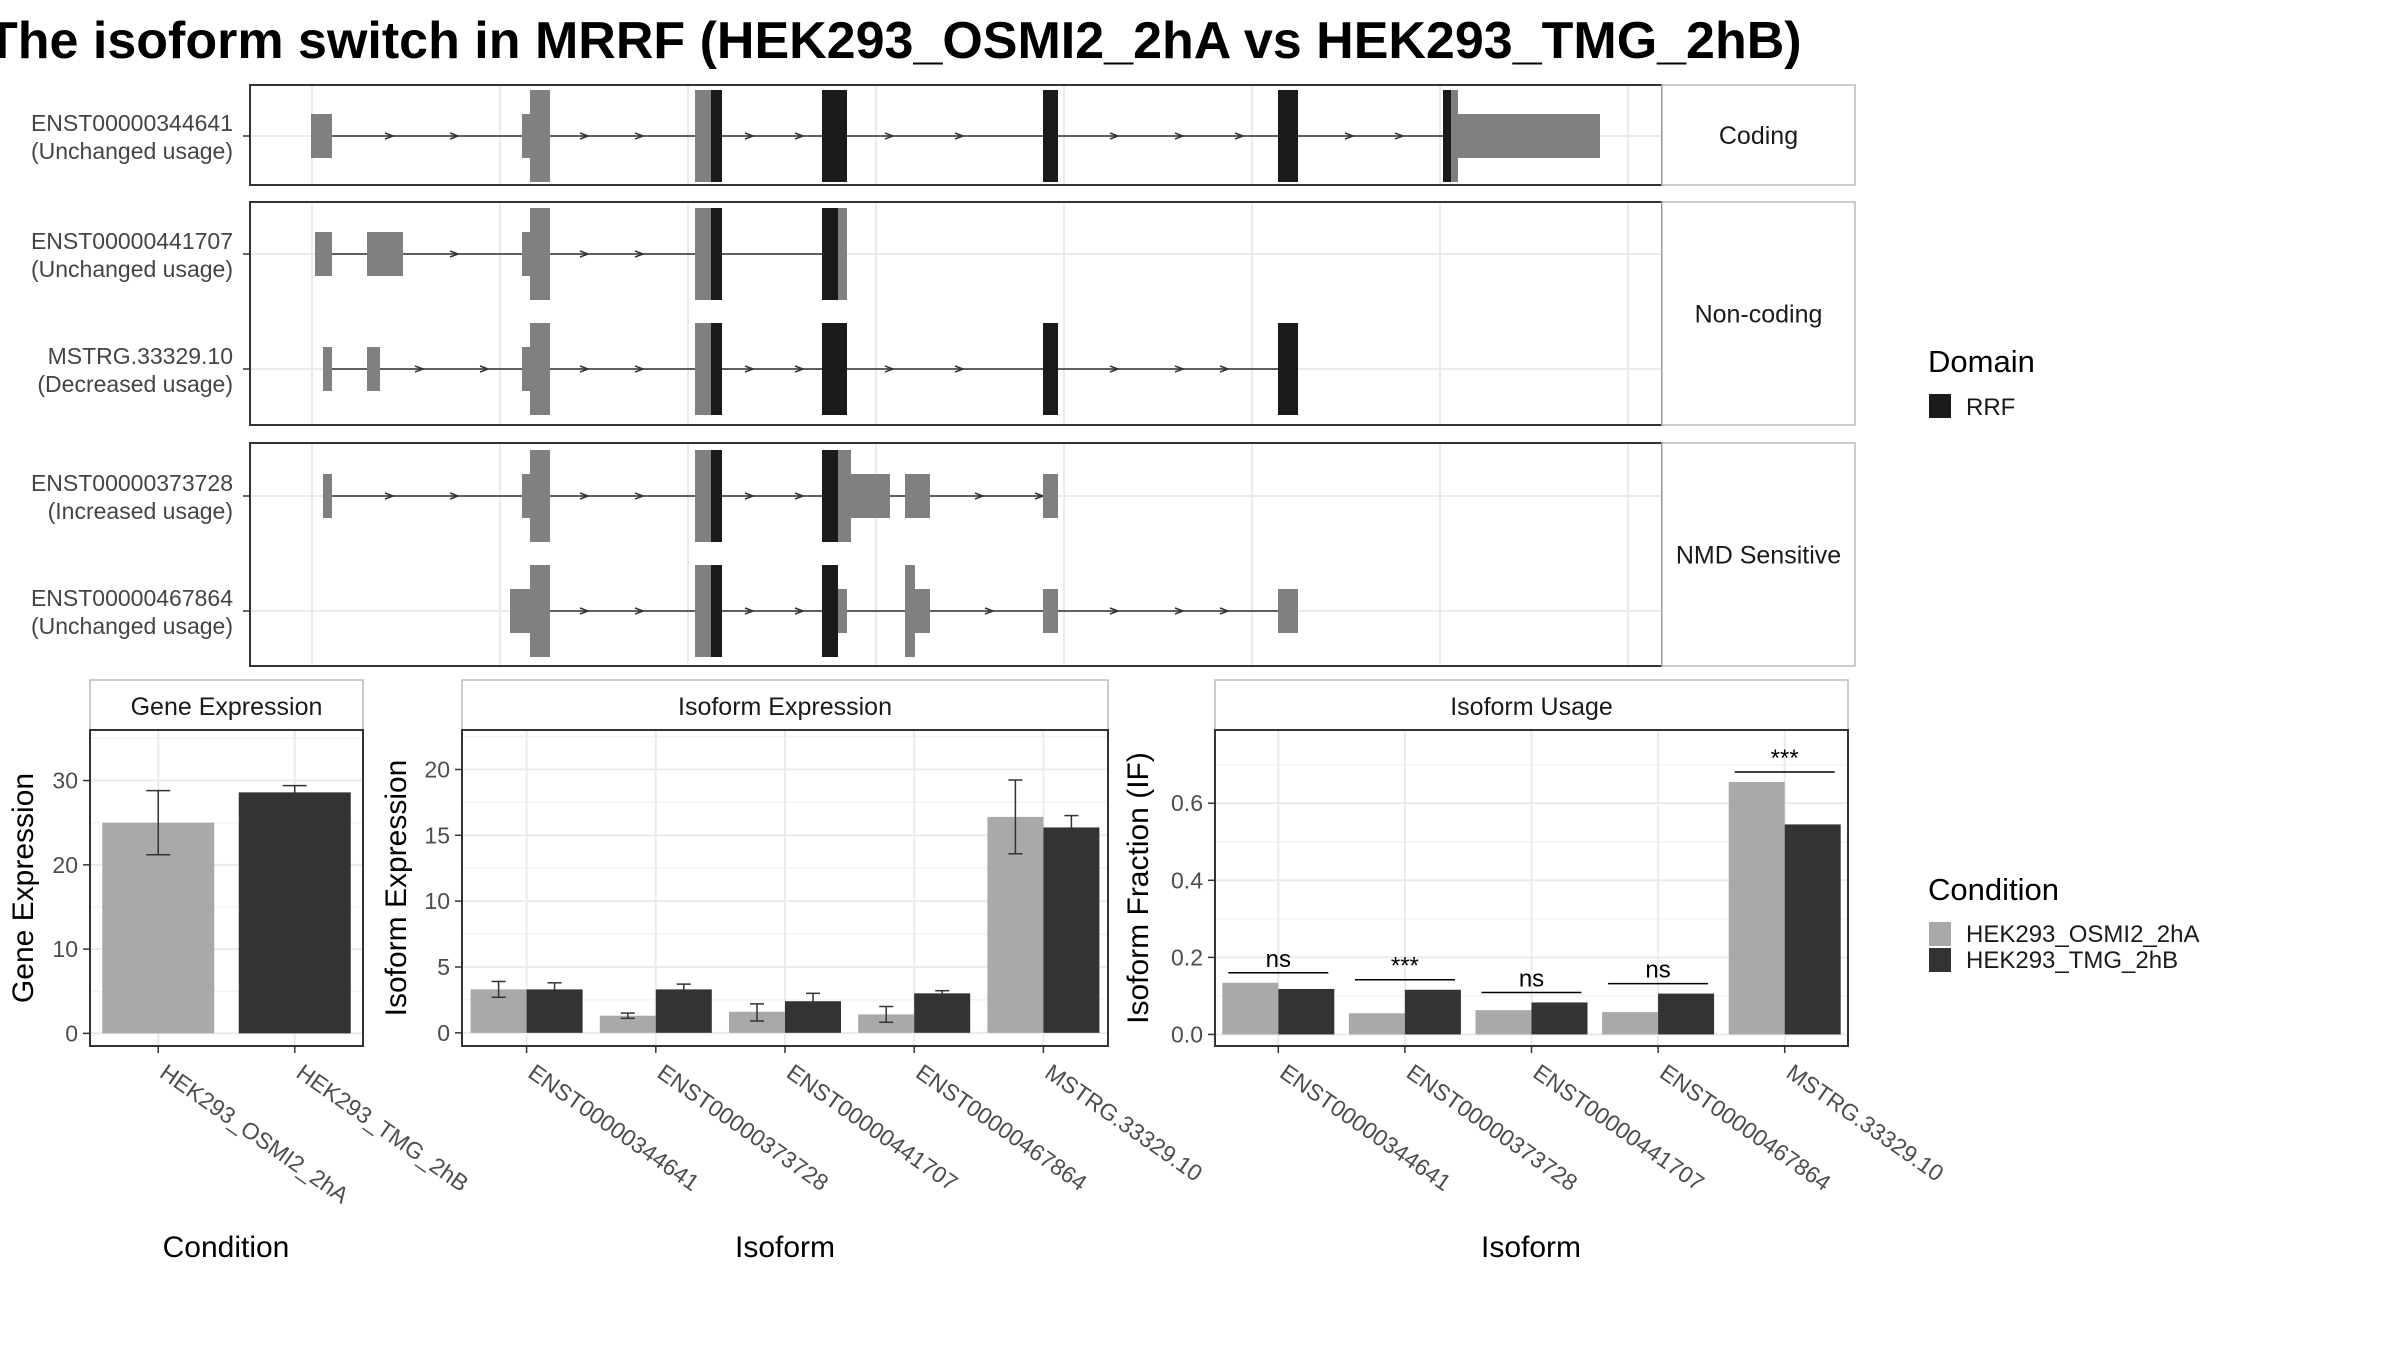  I want to click on transcript-id: ENST00000467864, so click(132, 598).